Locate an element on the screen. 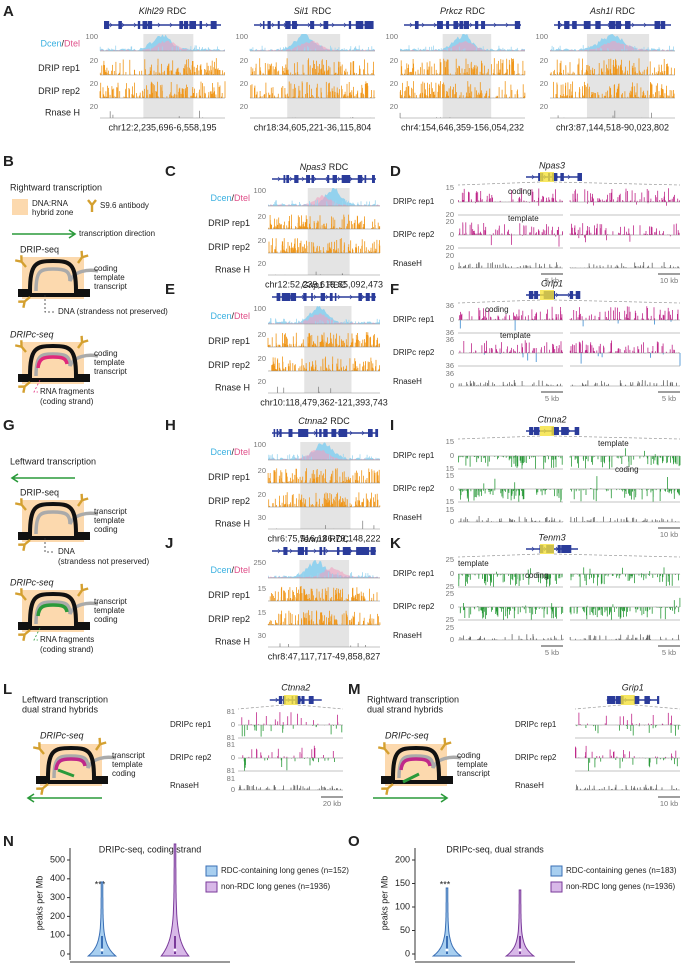 The width and height of the screenshot is (685, 974). legend-label: S9.6 antibody is located at coordinates (124, 205).